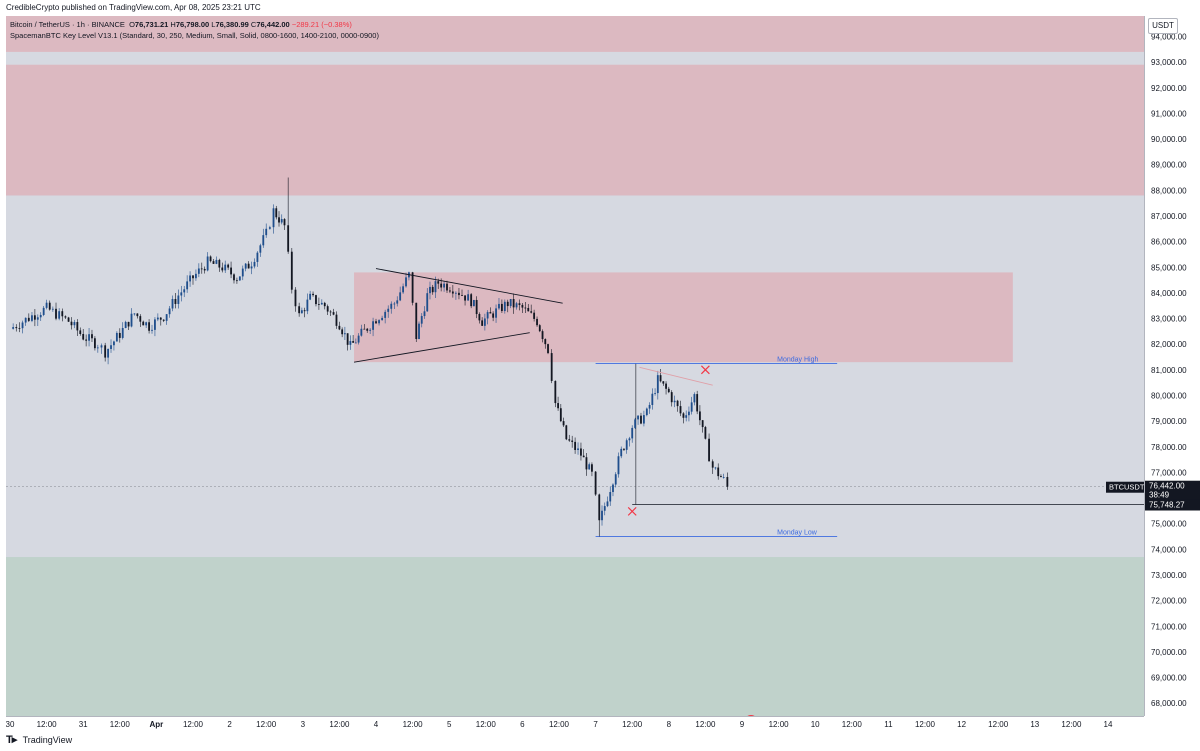 The image size is (1200, 751). Describe the element at coordinates (1163, 26) in the screenshot. I see `currency-button: USDT` at that location.